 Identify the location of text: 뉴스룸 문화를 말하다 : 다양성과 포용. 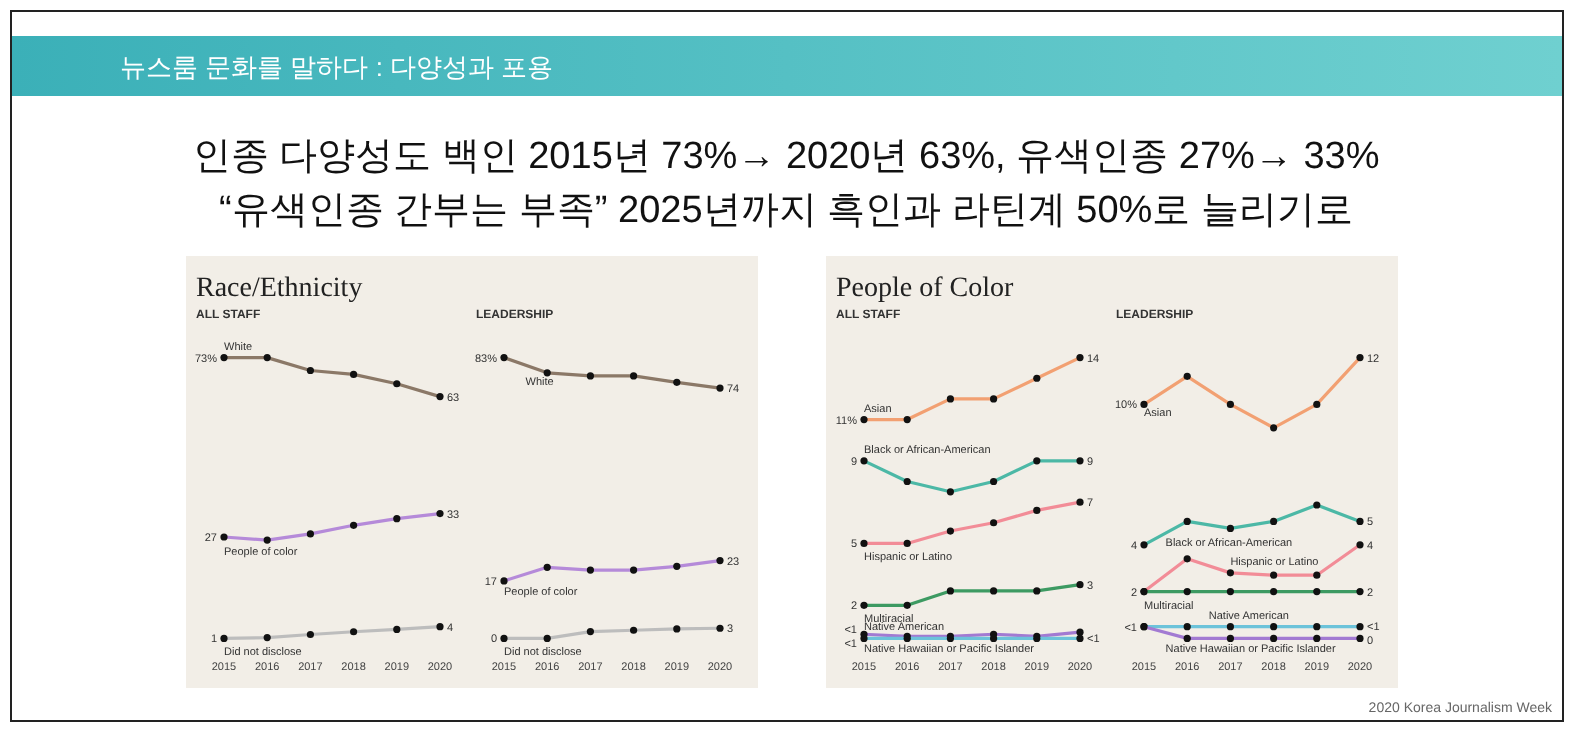
(337, 67).